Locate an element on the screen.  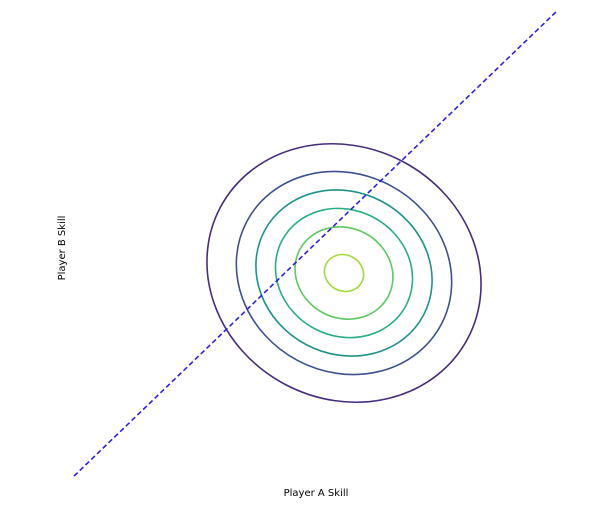
y-axis-label: Player B Skill is located at coordinates (62, 248).